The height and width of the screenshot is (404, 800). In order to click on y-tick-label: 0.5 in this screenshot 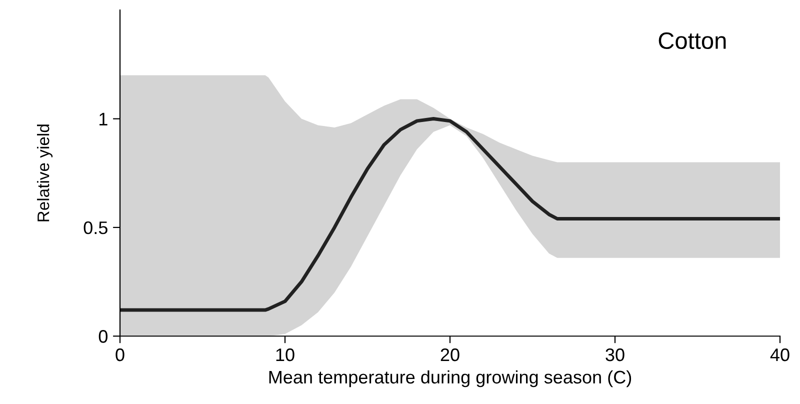, I will do `click(96, 227)`.